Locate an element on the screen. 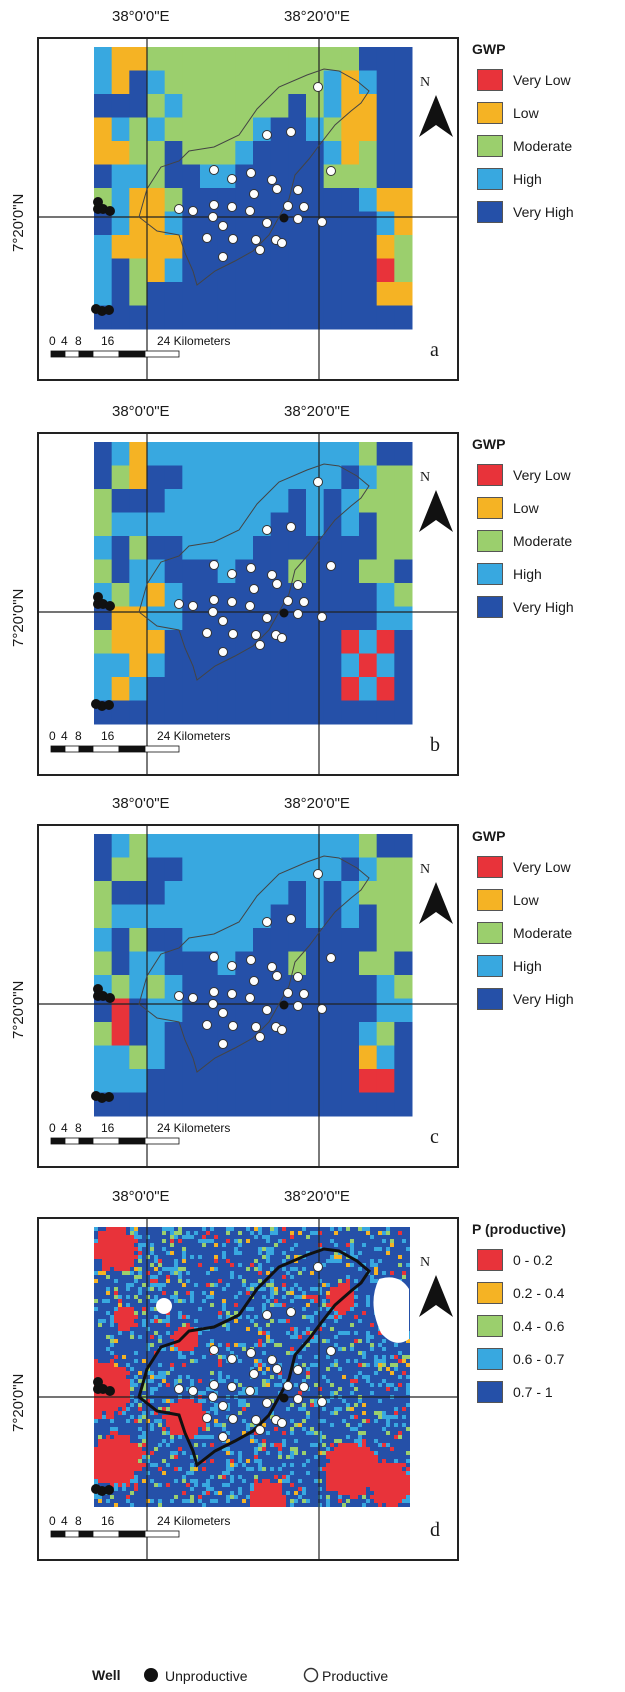  legend-label: 0 - 0.2 is located at coordinates (533, 1260).